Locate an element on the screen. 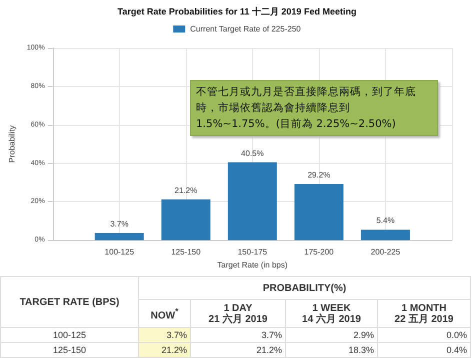 The height and width of the screenshot is (358, 474). data-label: 29.2% is located at coordinates (319, 175).